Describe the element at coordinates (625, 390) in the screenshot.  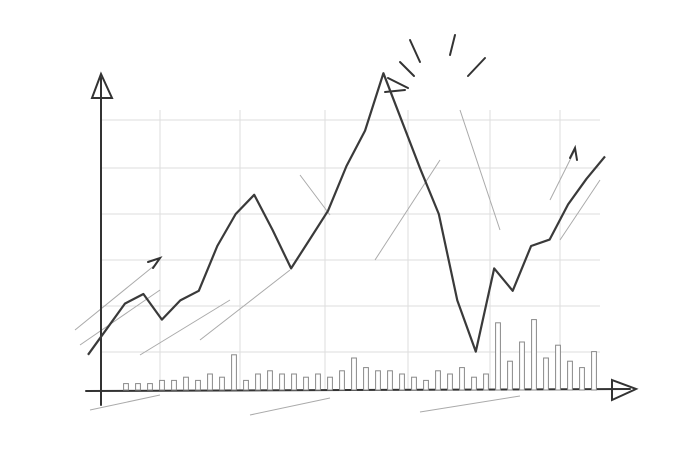
I see `x-arrow` at that location.